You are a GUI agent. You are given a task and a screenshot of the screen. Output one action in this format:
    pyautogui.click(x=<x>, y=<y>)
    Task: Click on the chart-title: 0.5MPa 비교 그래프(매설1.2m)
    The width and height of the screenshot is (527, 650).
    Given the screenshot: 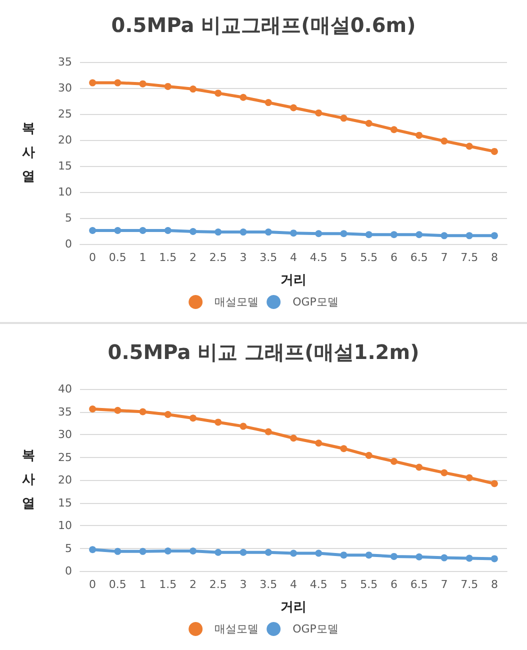 What is the action you would take?
    pyautogui.click(x=264, y=352)
    